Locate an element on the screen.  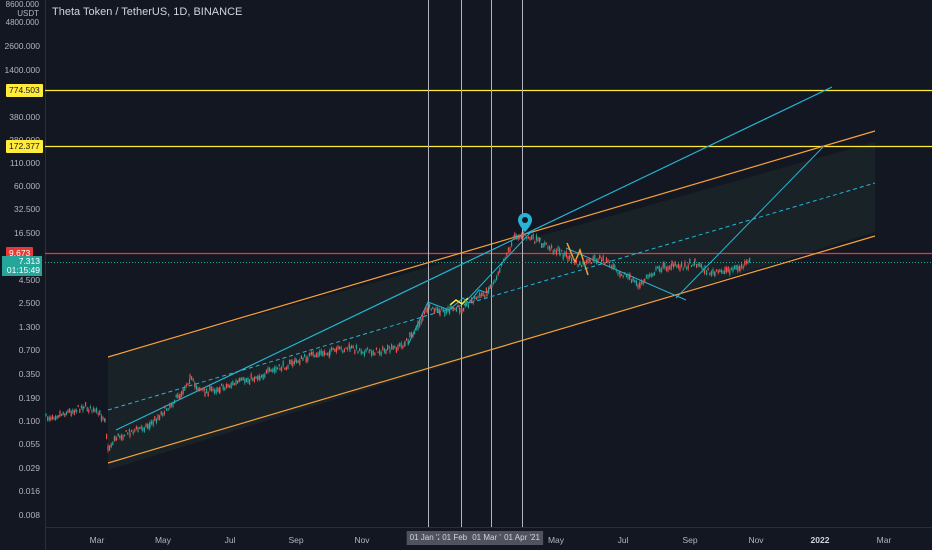
wave-orange is located at coordinates (577, 259).